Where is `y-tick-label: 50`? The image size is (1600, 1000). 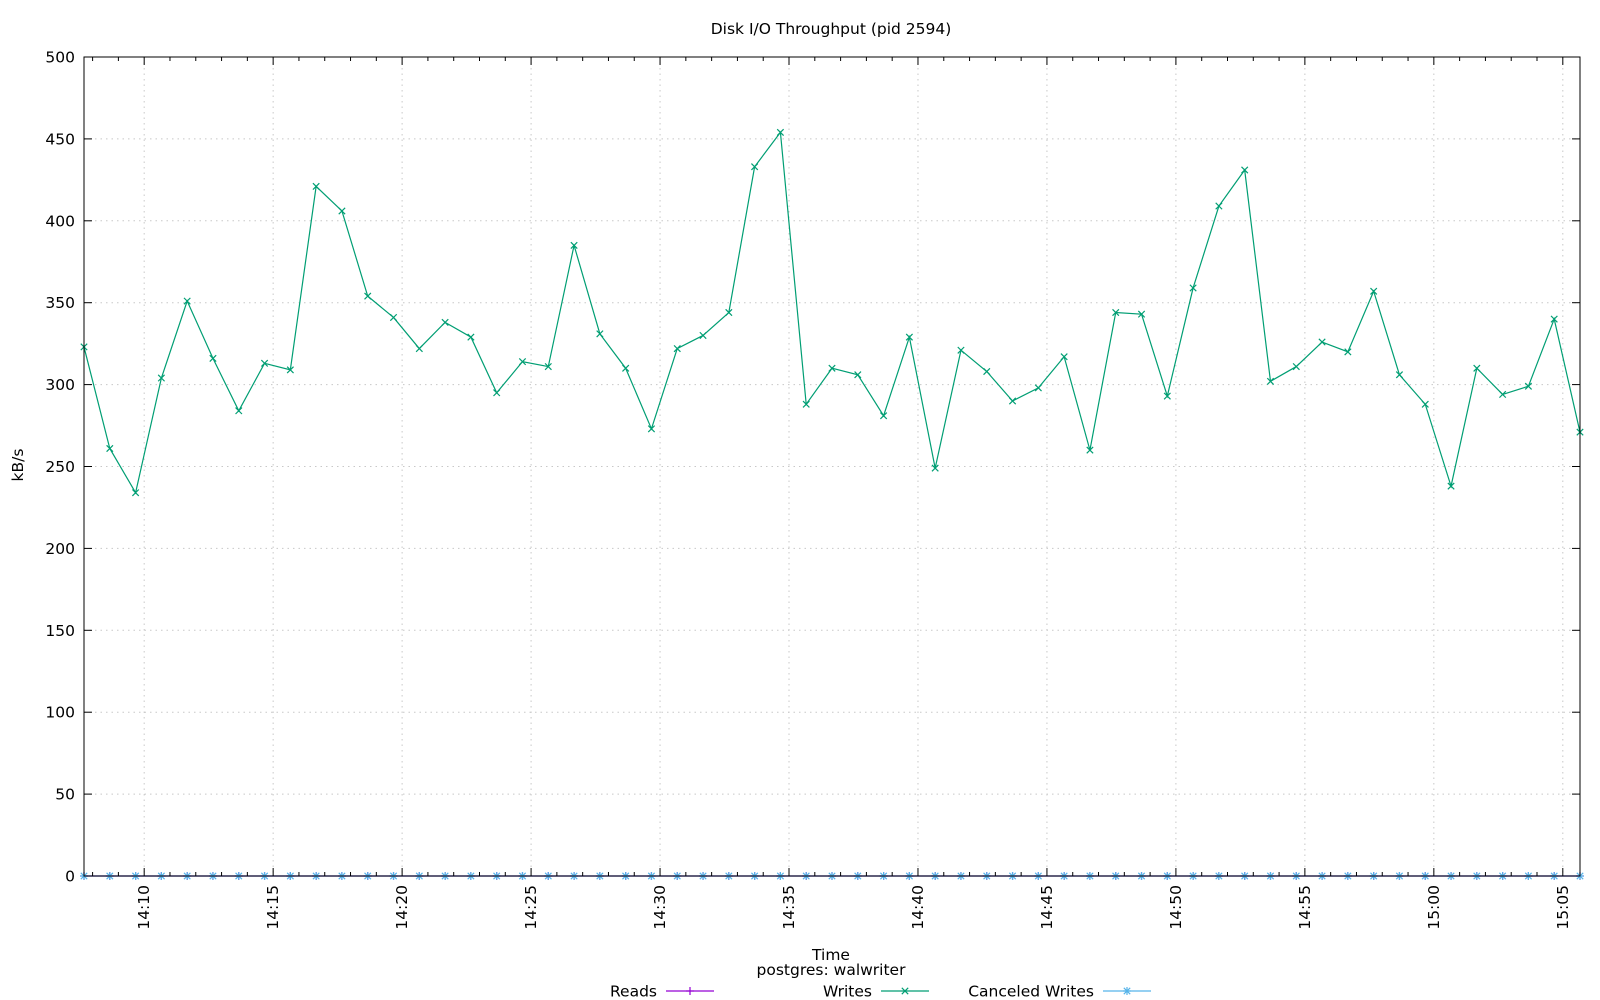 y-tick-label: 50 is located at coordinates (65, 795).